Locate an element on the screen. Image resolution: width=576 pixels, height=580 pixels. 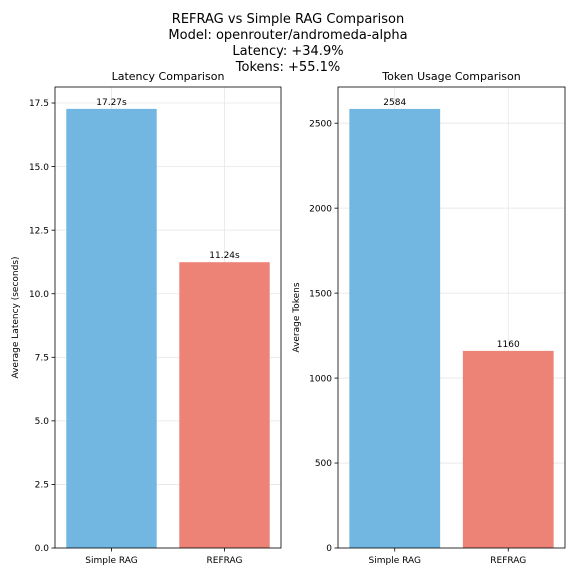
bar-value-label: 11.24s is located at coordinates (224, 256).